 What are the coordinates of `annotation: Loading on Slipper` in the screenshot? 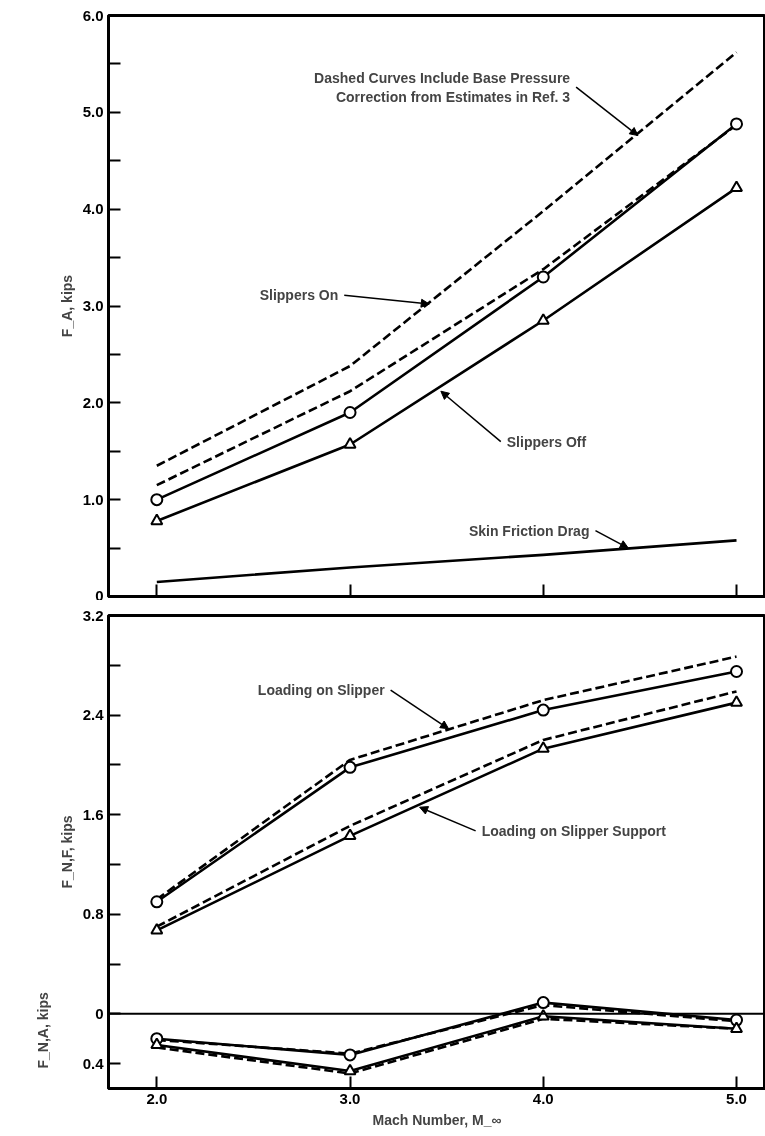 It's located at (321, 690).